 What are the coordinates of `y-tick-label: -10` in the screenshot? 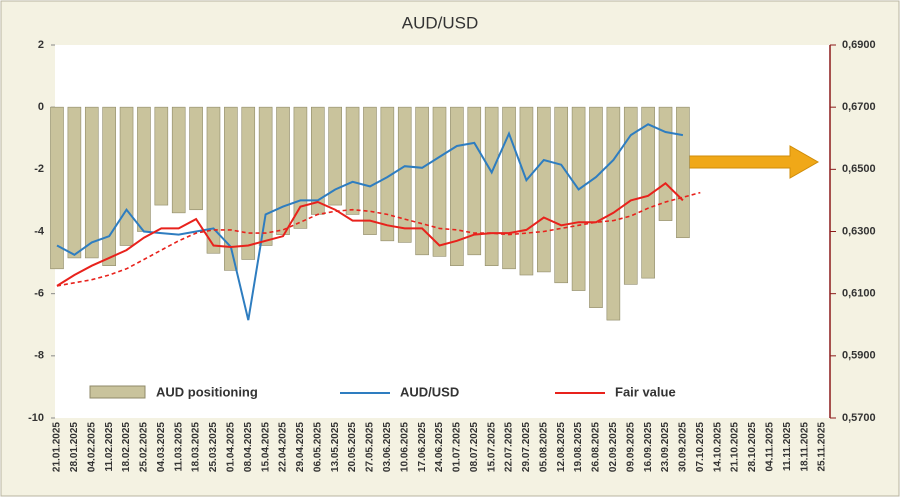 It's located at (36, 418).